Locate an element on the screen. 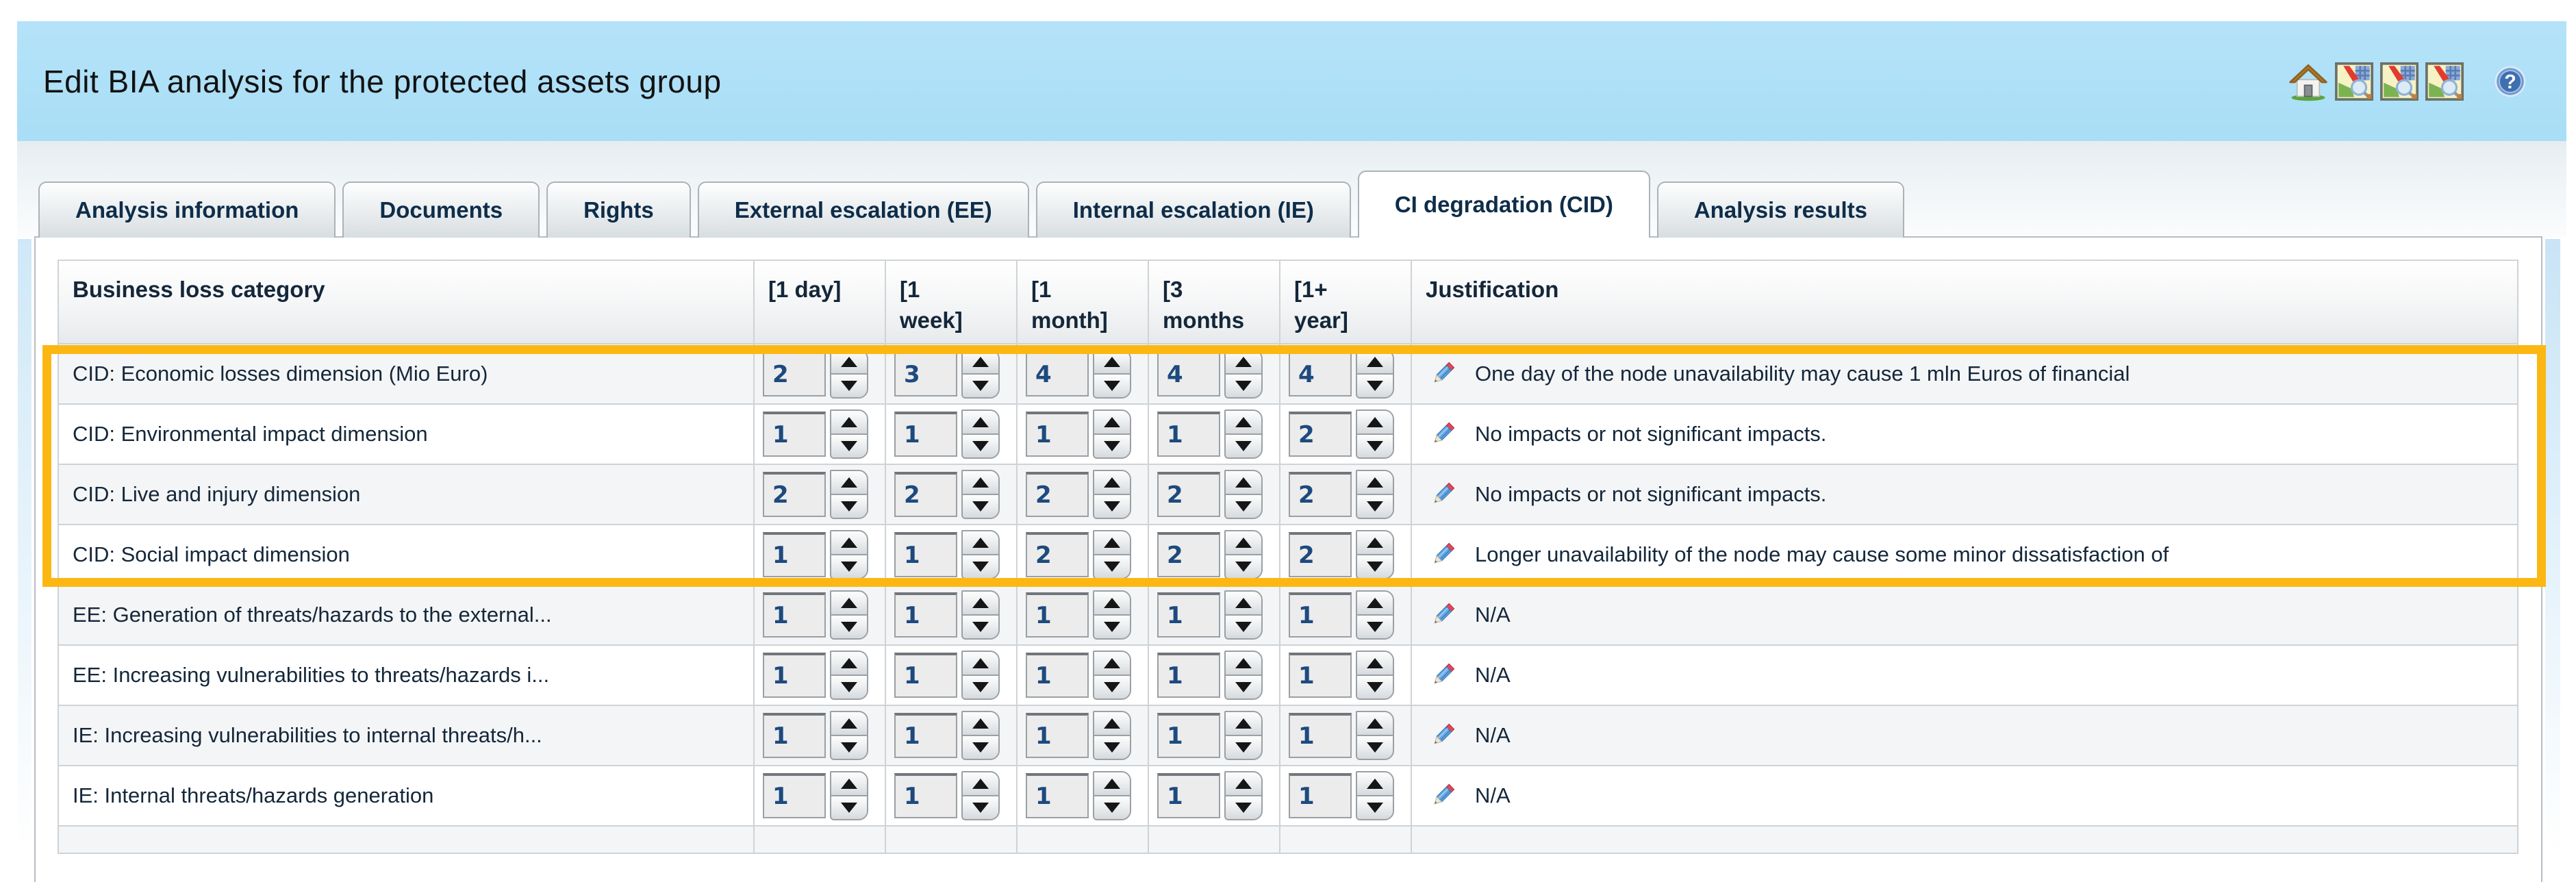 This screenshot has width=2576, height=882. tab-analysis-results: Analysis results is located at coordinates (1780, 209).